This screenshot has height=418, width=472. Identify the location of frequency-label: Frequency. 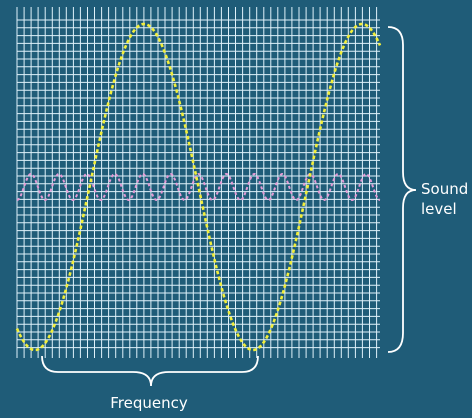
(149, 403).